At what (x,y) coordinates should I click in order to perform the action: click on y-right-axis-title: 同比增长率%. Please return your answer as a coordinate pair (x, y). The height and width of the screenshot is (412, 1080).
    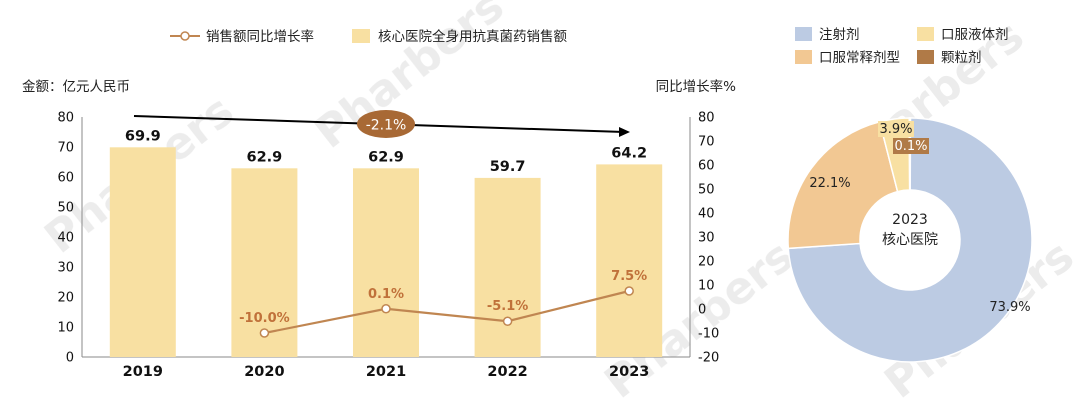
    Looking at the image, I should click on (696, 86).